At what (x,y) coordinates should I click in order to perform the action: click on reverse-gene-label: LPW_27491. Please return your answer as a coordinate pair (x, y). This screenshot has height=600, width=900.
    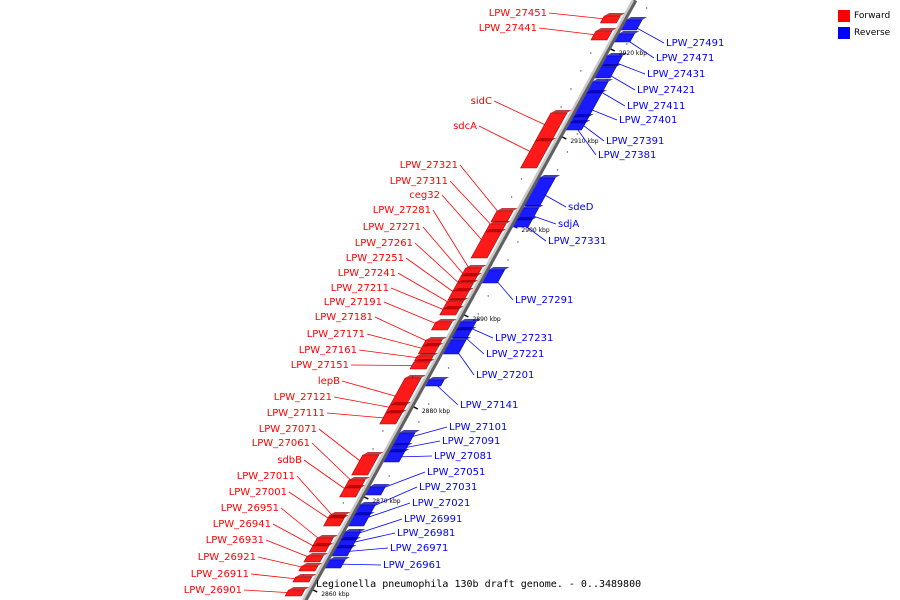
    Looking at the image, I should click on (695, 43).